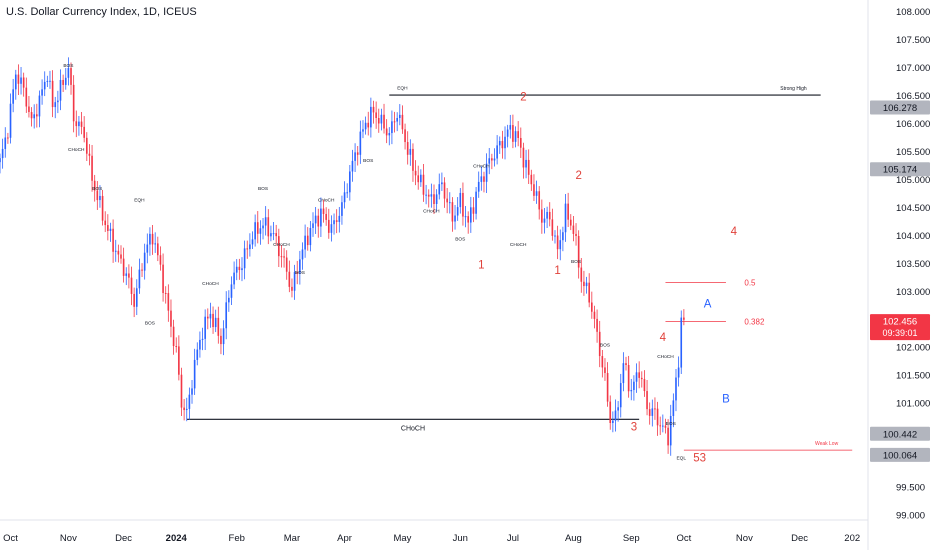  Describe the element at coordinates (481, 265) in the screenshot. I see `elliott-wave-label: 1` at that location.